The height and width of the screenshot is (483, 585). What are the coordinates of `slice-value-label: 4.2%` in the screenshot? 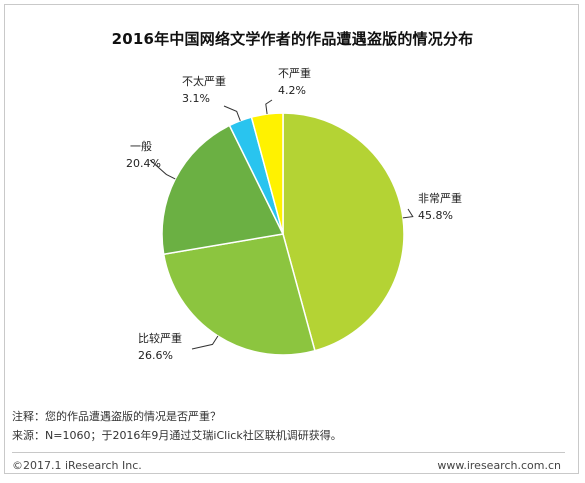 It's located at (292, 90).